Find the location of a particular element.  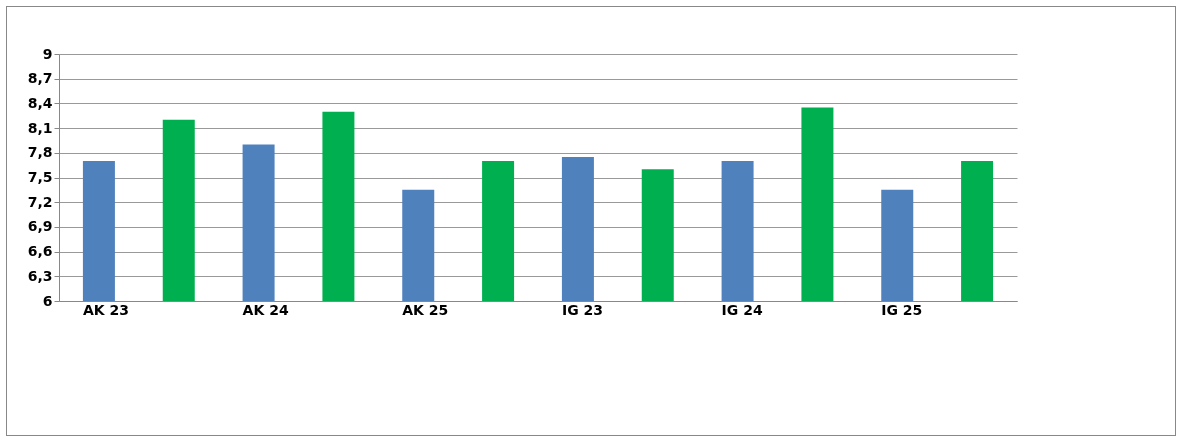

x-tick-label: IG 24 is located at coordinates (742, 309).